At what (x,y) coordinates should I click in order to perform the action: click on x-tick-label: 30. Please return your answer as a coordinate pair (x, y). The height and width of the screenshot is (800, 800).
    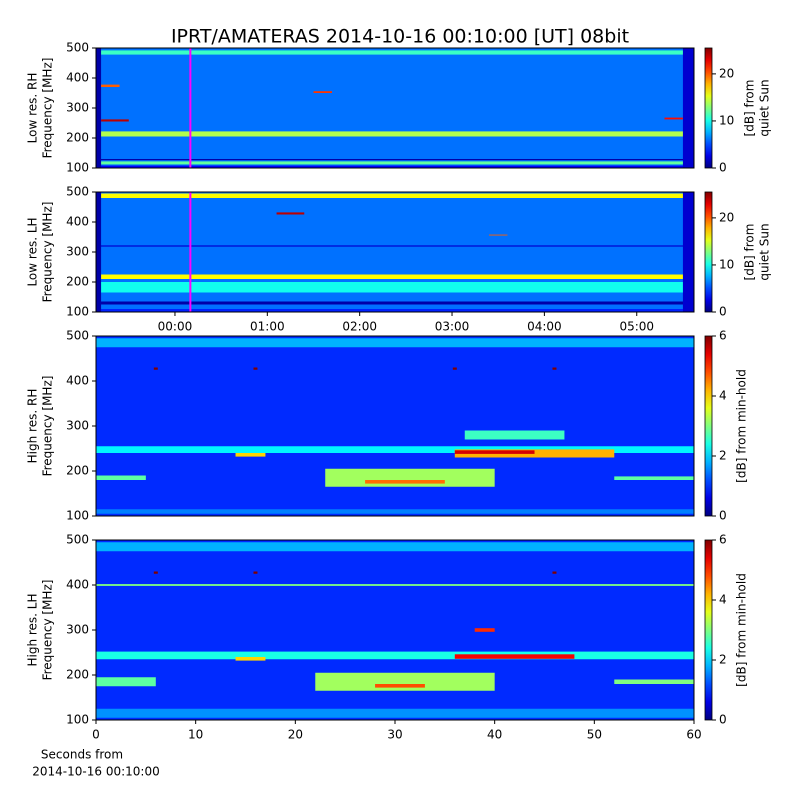
    Looking at the image, I should click on (394, 735).